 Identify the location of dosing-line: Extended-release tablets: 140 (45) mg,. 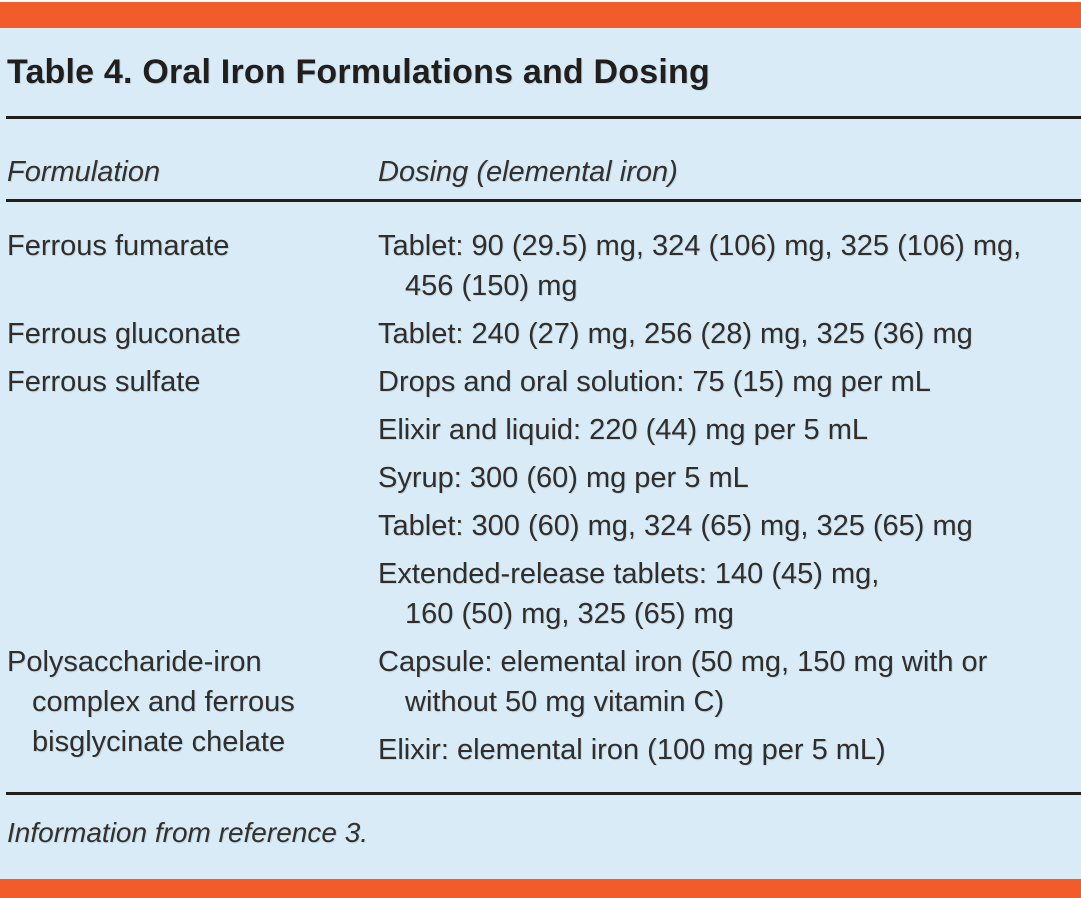
(629, 574).